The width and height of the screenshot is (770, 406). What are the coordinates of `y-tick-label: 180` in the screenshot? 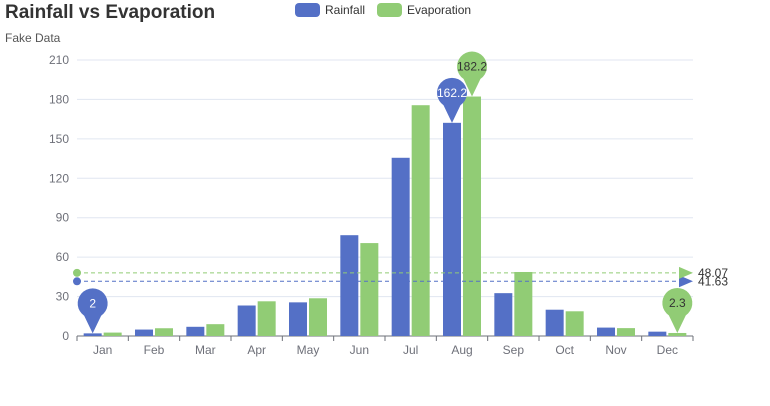 It's located at (59, 99).